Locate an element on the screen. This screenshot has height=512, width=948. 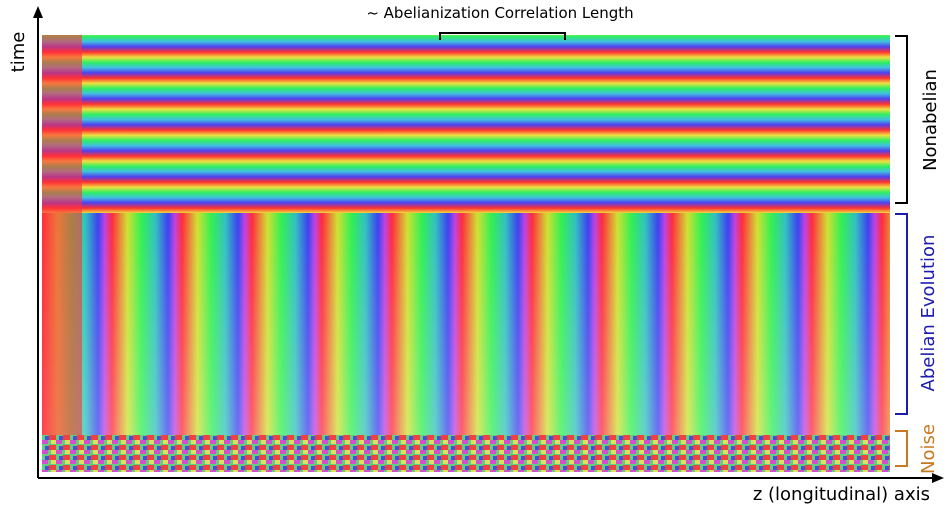
x-arrow is located at coordinates (938, 478).